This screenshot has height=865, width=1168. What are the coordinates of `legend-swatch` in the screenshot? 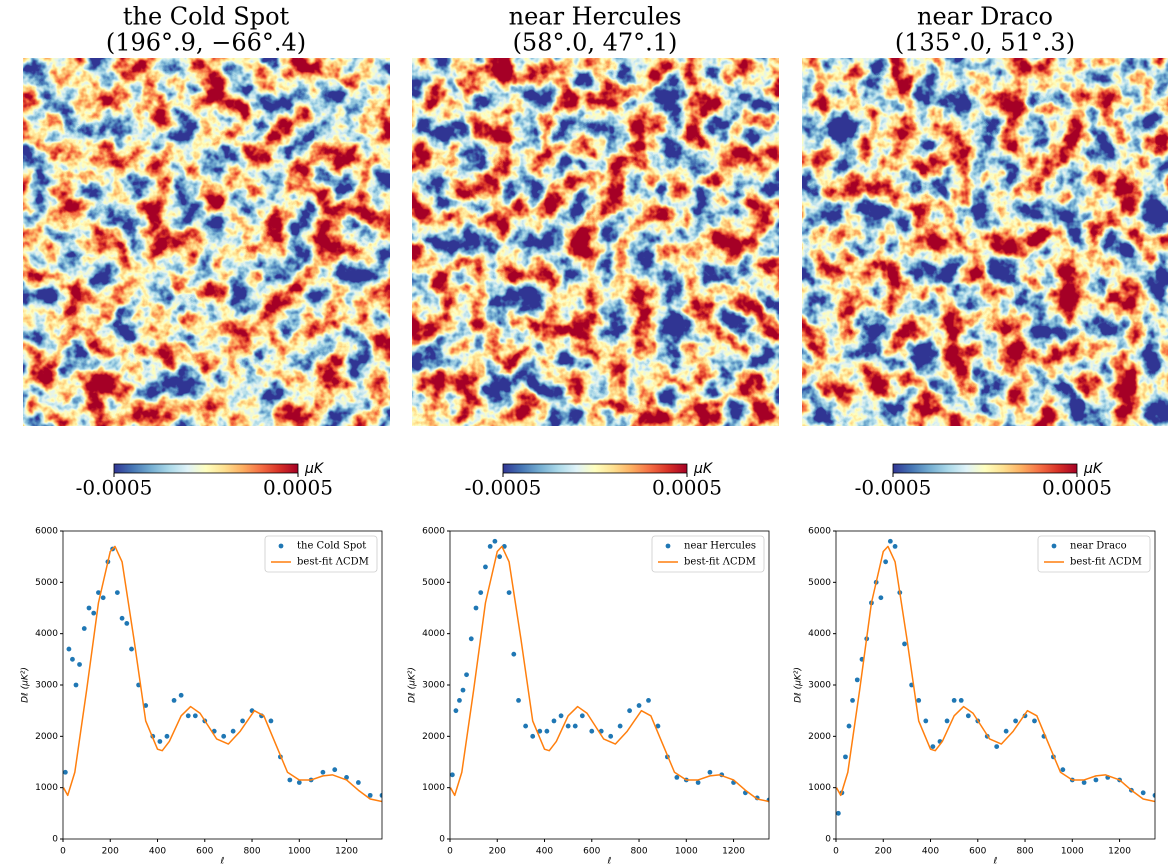 It's located at (281, 546).